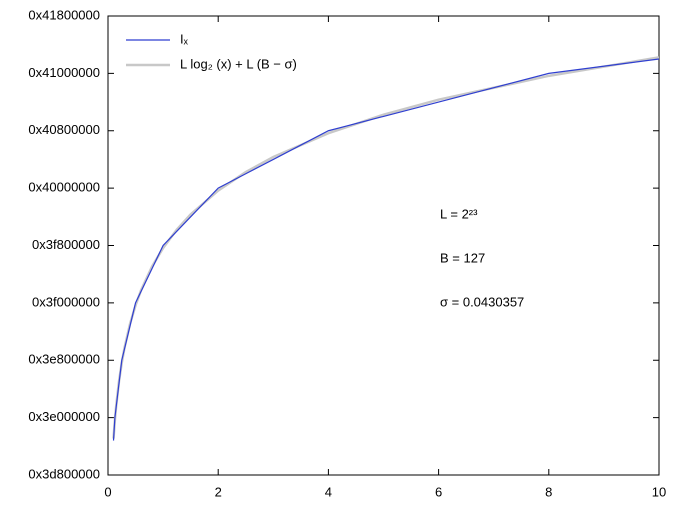 The width and height of the screenshot is (678, 508). What do you see at coordinates (64, 72) in the screenshot?
I see `y-tick-label: 0x41000000` at bounding box center [64, 72].